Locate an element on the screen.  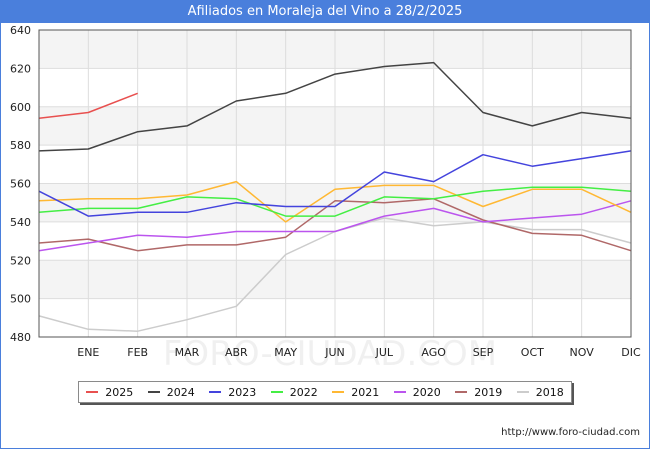
legend-item-2025: 2025 is located at coordinates (109, 392).